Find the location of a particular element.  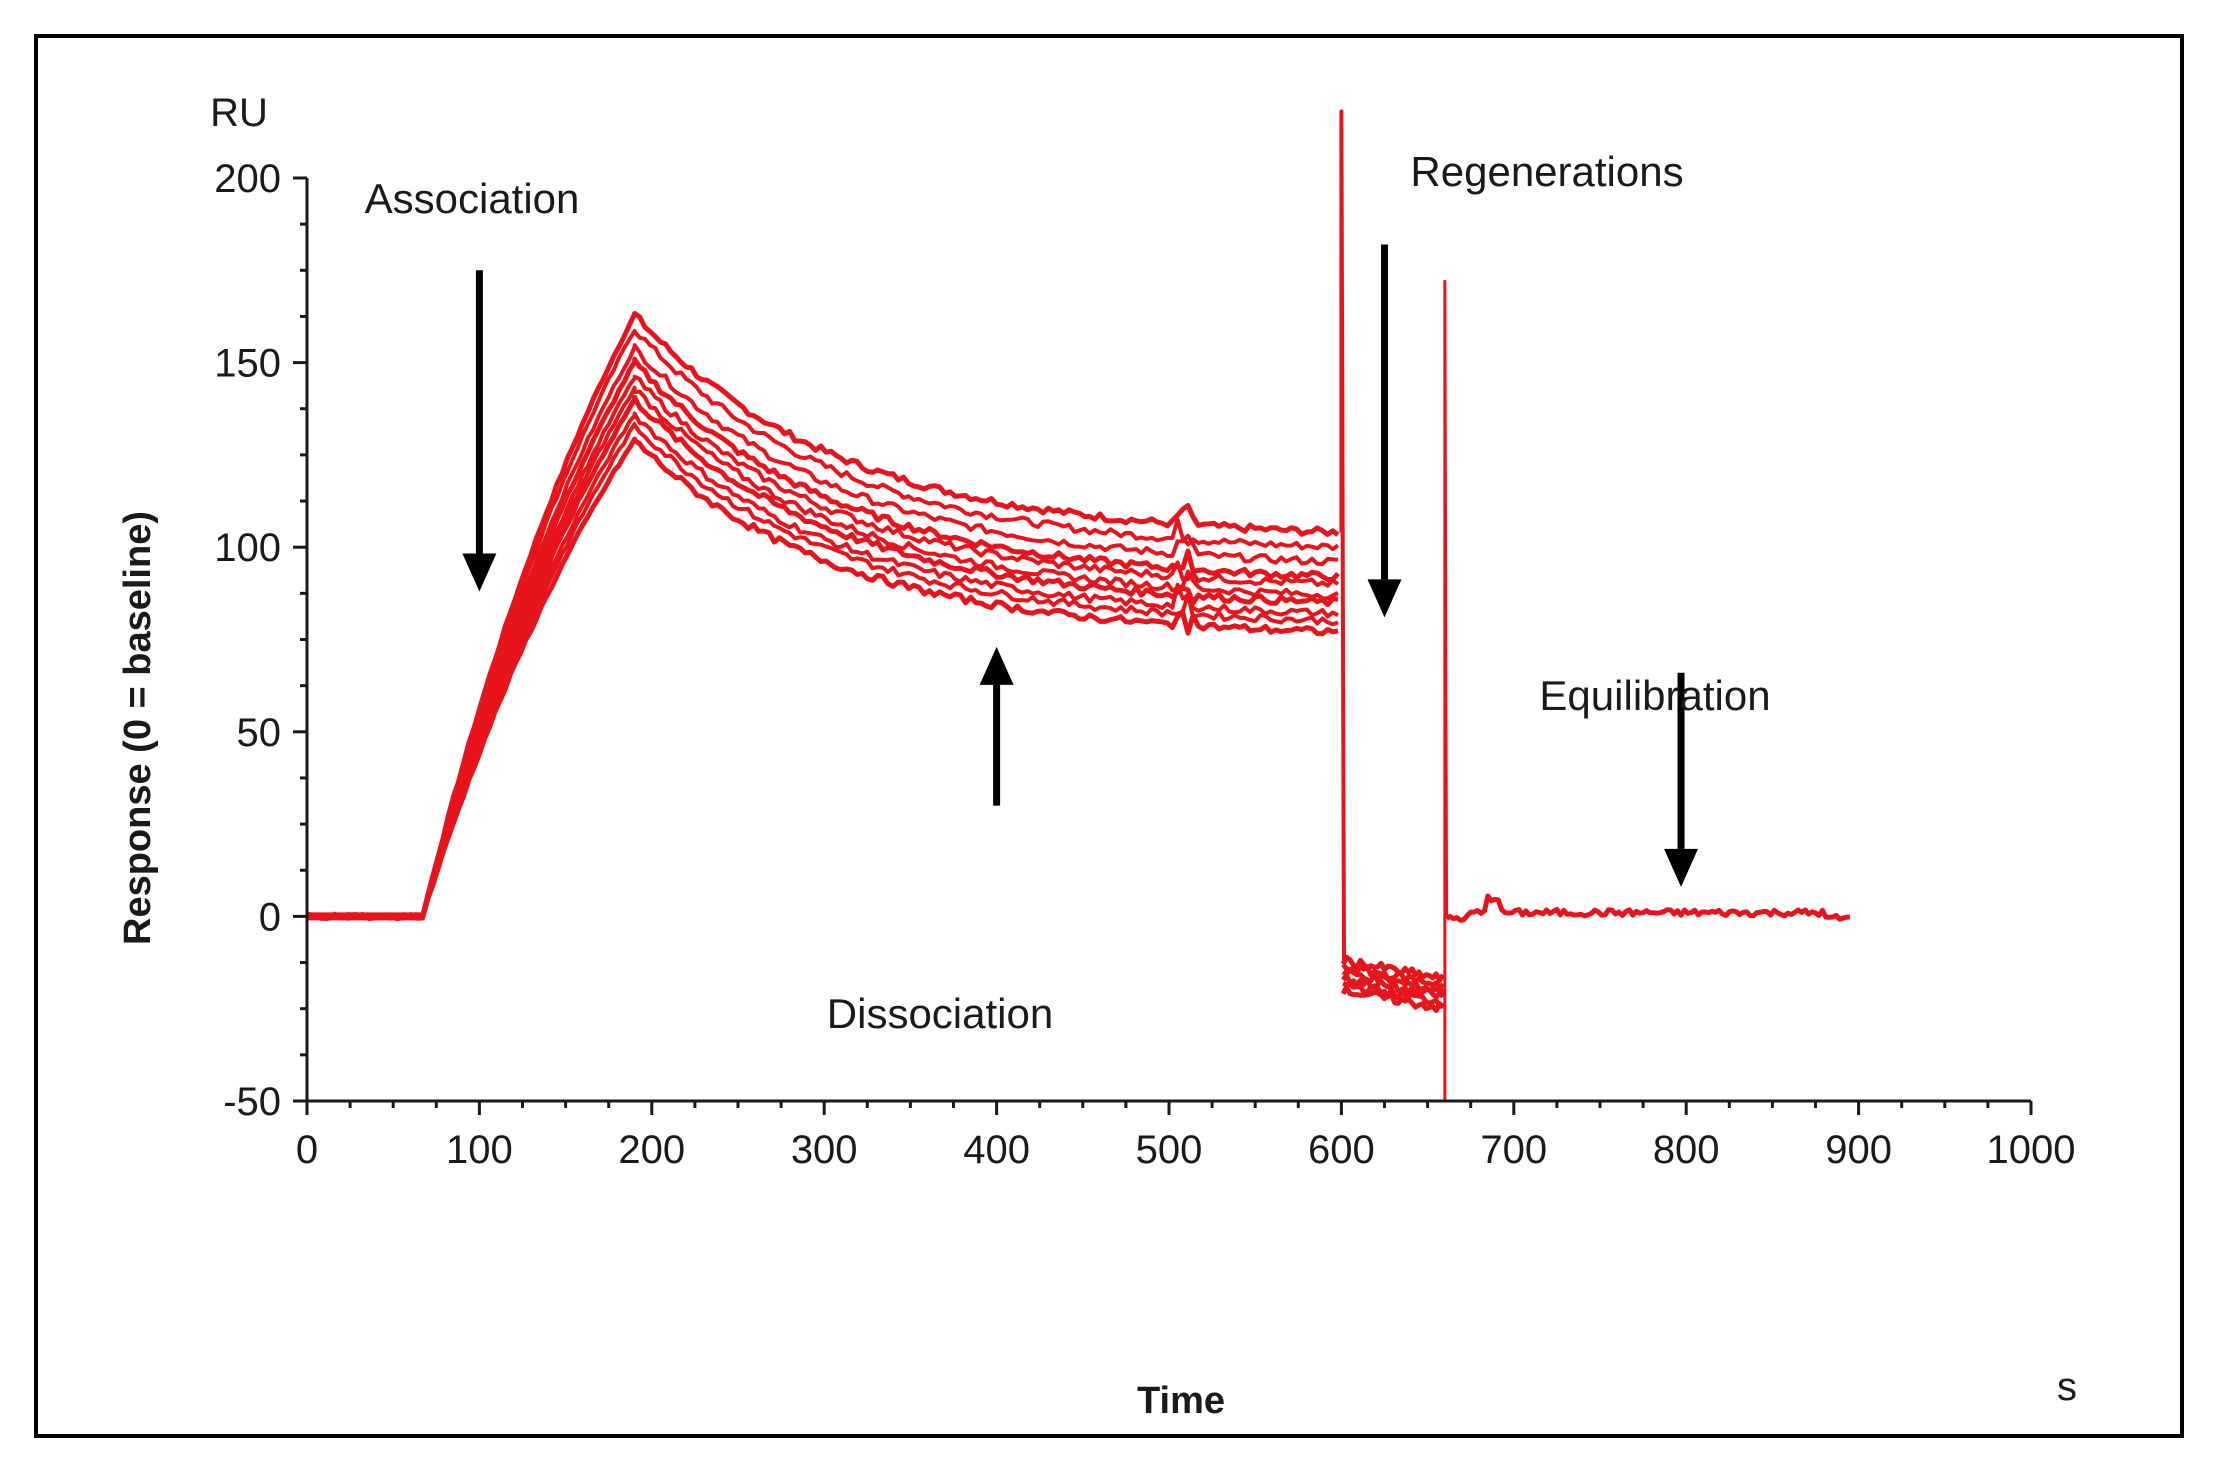

y-axis-title: Response (0 = baseline) is located at coordinates (138, 728).